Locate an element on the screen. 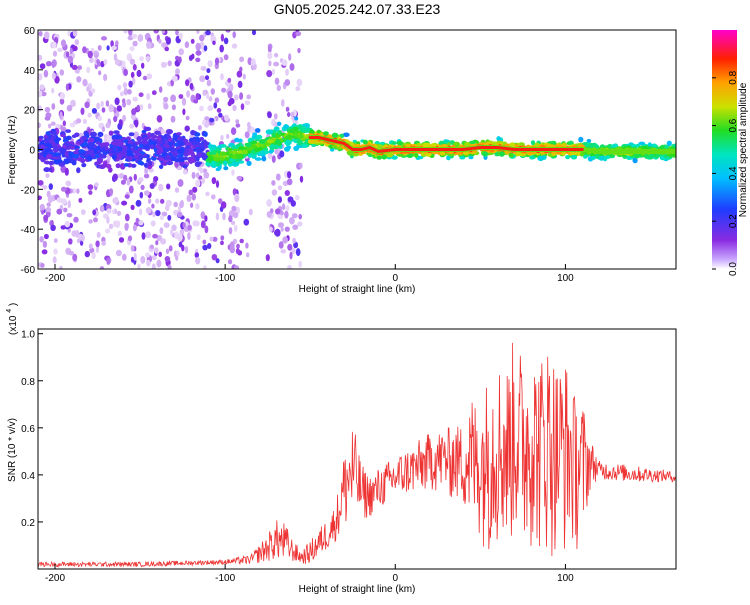  figure-title: GN05.2025.242.07.33.E23 is located at coordinates (357, 9).